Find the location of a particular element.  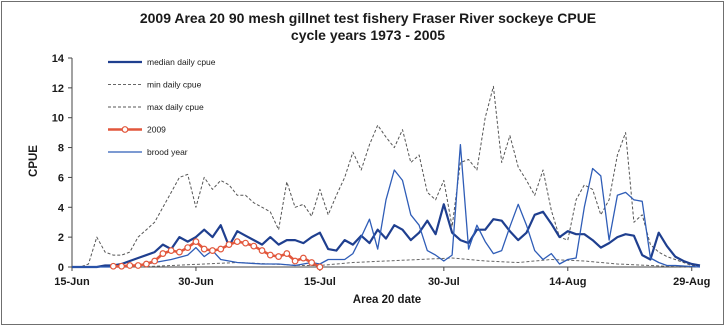

x-axis-label: Area 20 date is located at coordinates (387, 300).